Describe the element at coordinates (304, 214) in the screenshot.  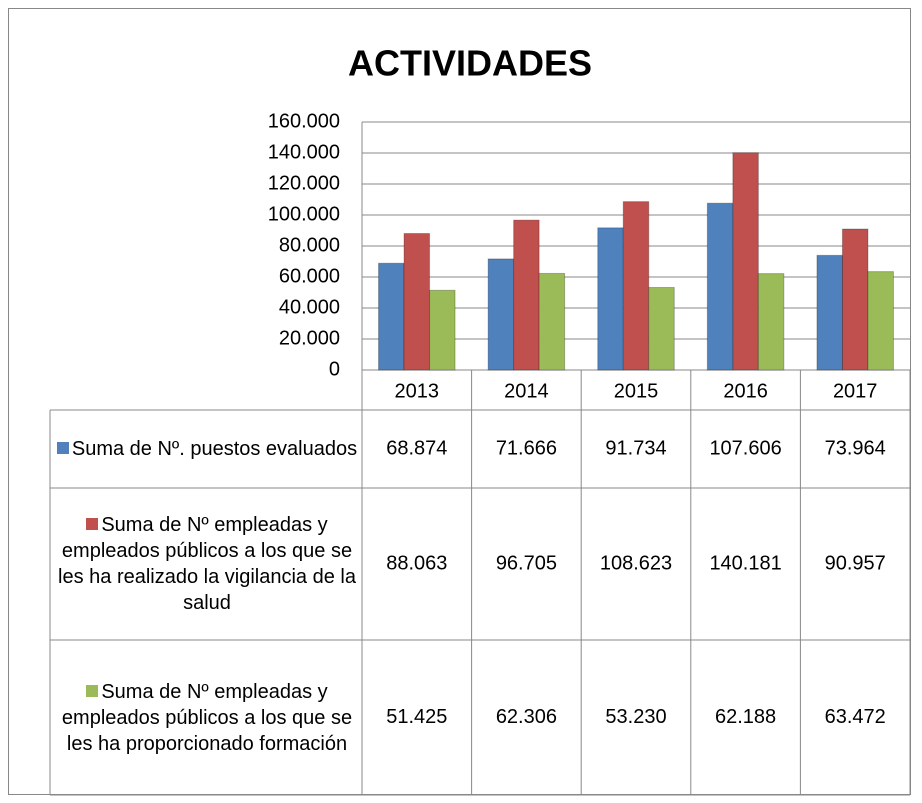
I see `y-tick-label: 100.000` at that location.